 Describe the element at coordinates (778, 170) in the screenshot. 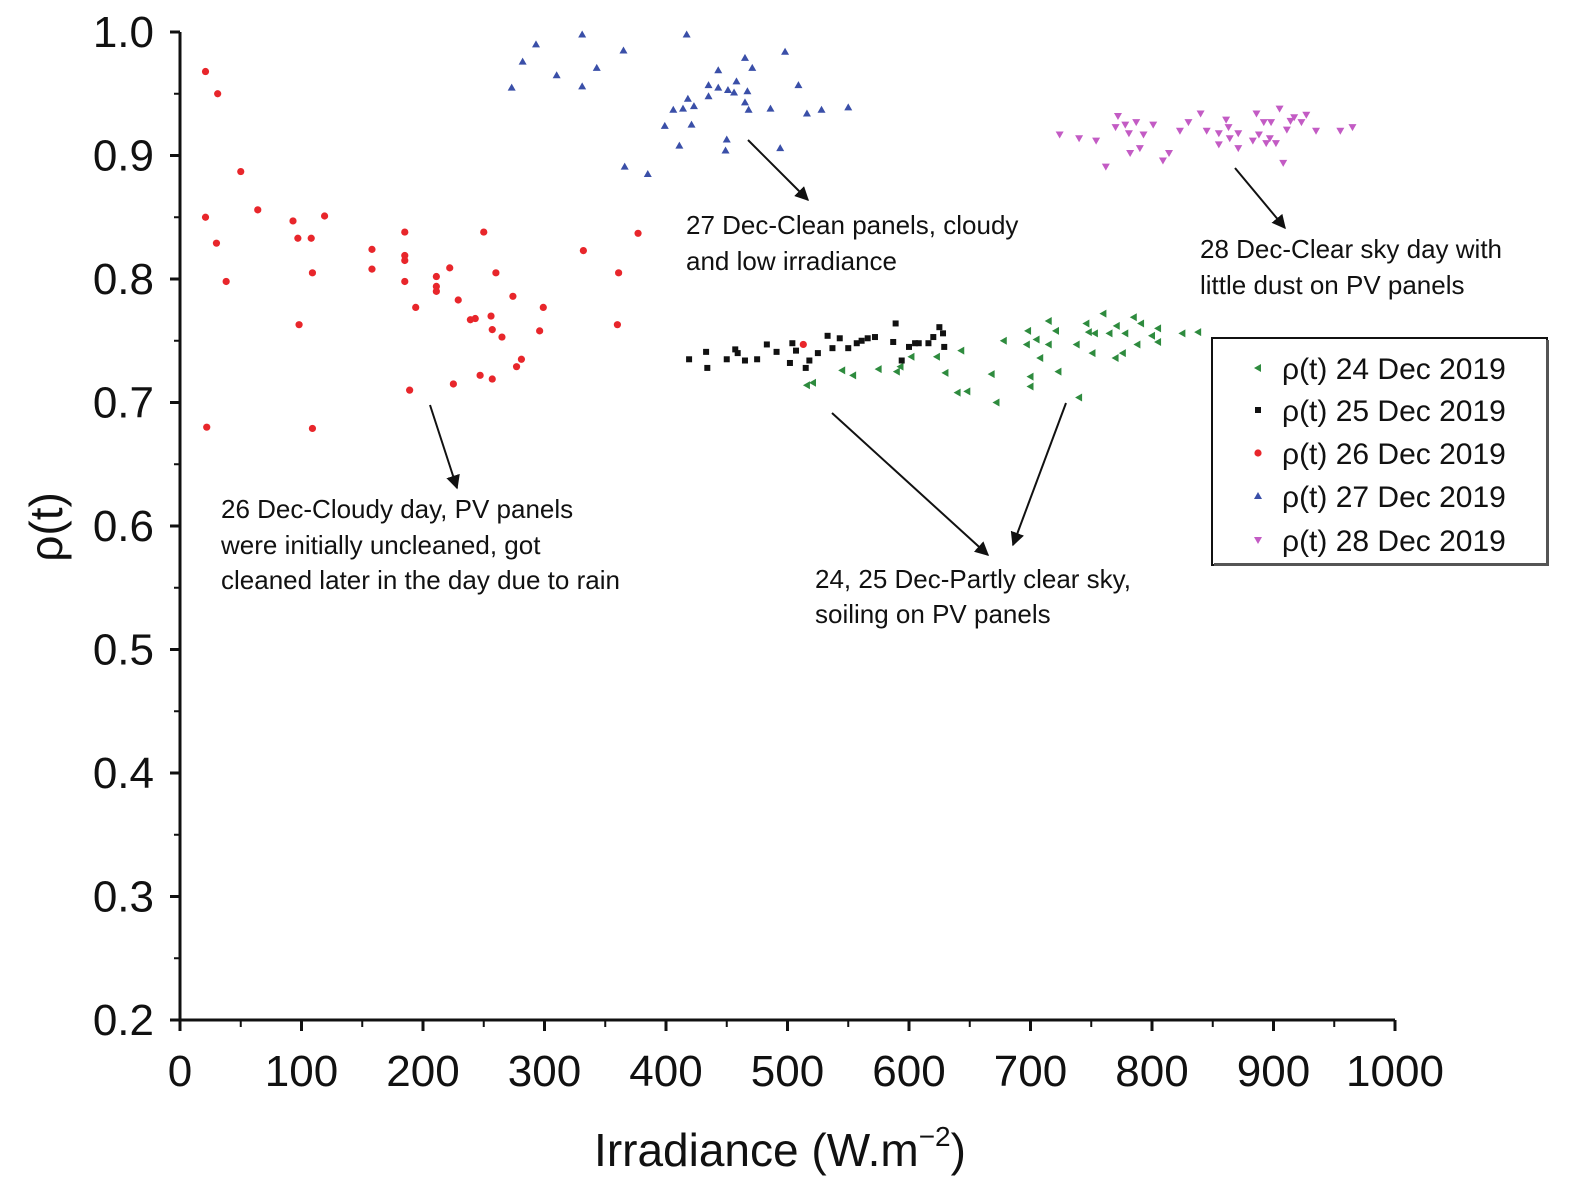

I see `arrow-dec27` at that location.